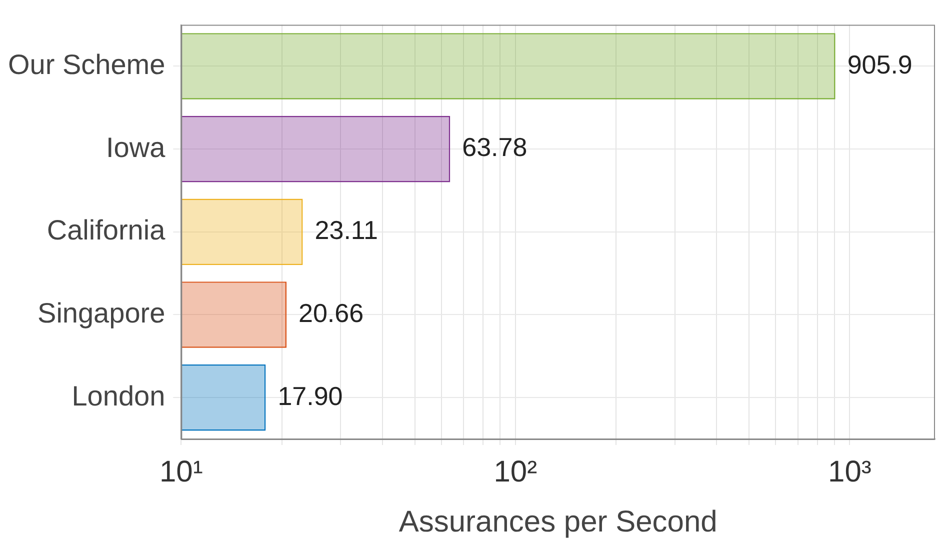 This screenshot has height=545, width=937. What do you see at coordinates (516, 471) in the screenshot?
I see `x-tick-label: 10²` at bounding box center [516, 471].